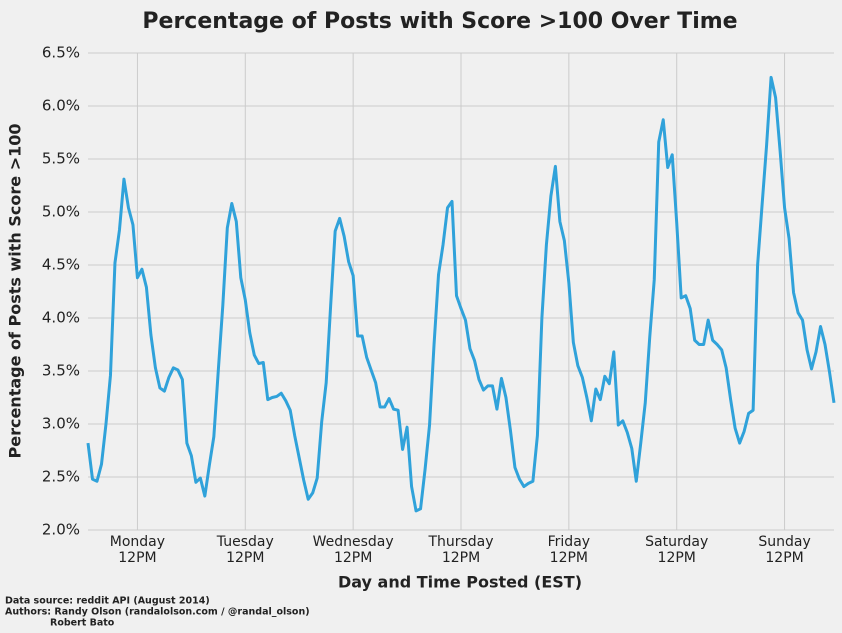 The height and width of the screenshot is (633, 842). I want to click on x-tick-label: Tuesday 12PM, so click(245, 550).